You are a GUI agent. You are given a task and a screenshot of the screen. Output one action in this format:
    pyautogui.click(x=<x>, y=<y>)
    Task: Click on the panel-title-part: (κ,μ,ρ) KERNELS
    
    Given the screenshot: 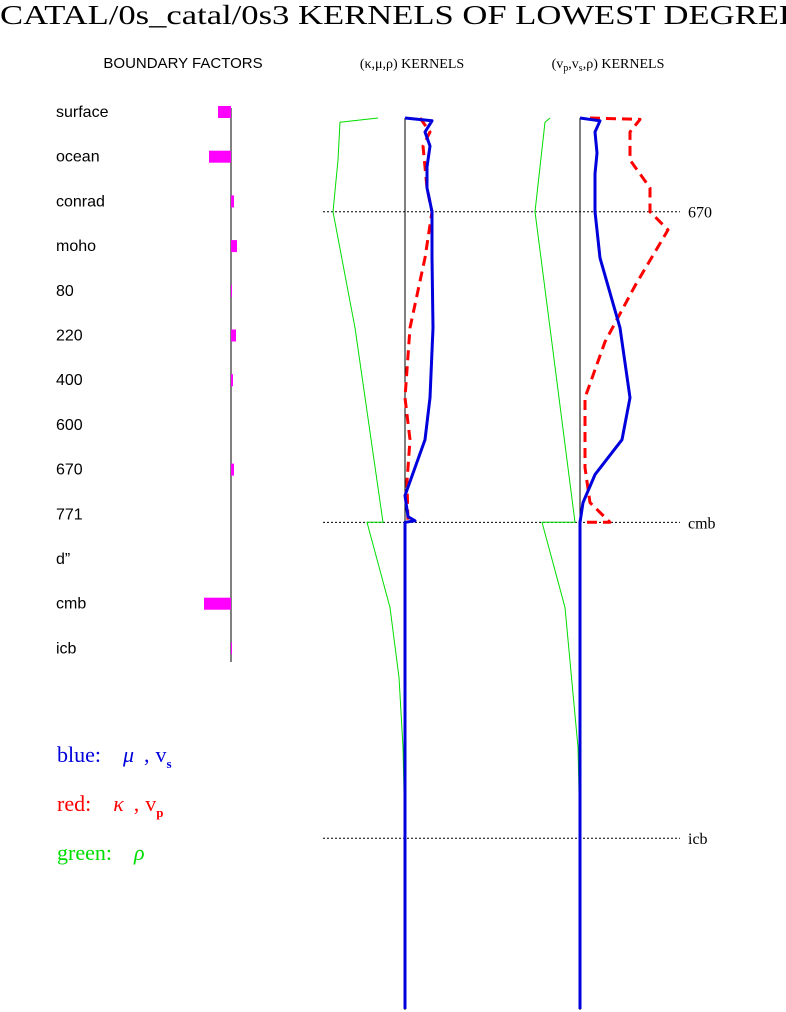 What is the action you would take?
    pyautogui.click(x=412, y=64)
    